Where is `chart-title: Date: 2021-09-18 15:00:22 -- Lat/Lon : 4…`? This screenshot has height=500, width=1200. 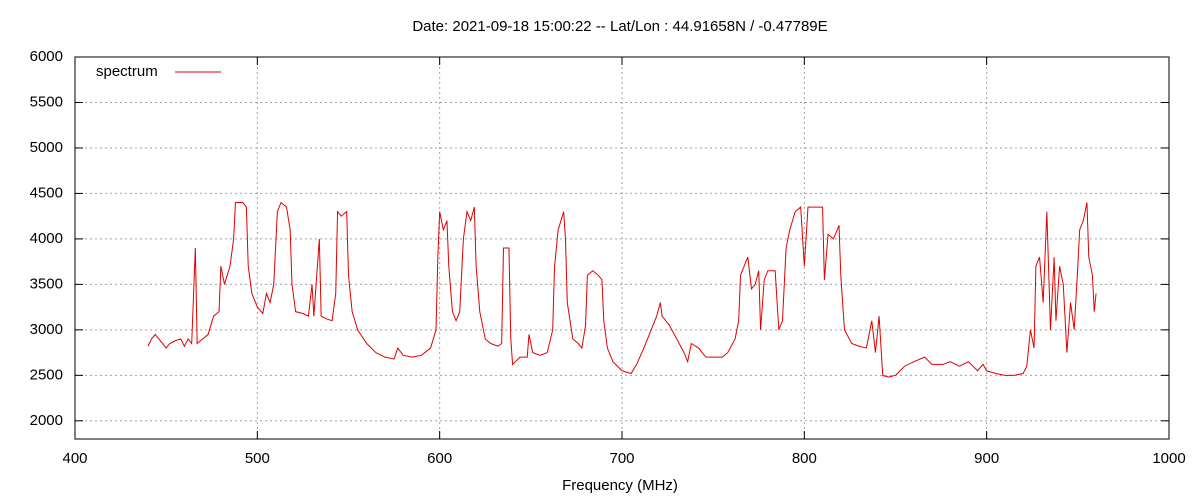 chart-title: Date: 2021-09-18 15:00:22 -- Lat/Lon : 4… is located at coordinates (619, 26).